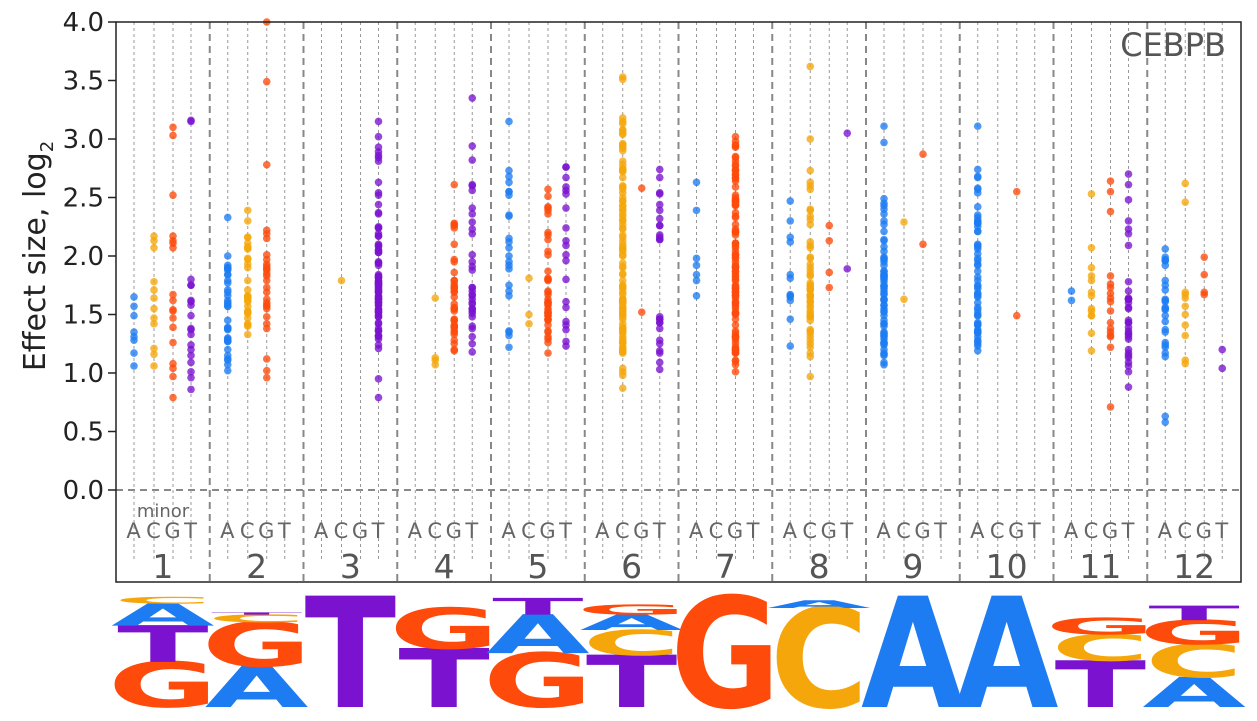 This screenshot has width=1257, height=721. I want to click on base-label: T, so click(659, 531).